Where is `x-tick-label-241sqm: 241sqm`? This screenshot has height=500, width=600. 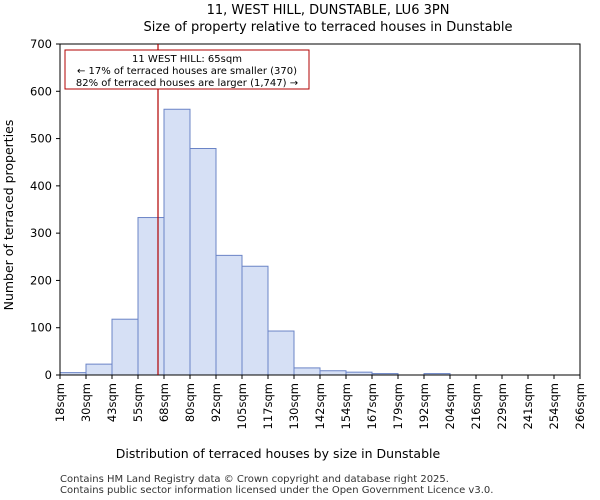
x-tick-label-241sqm: 241sqm is located at coordinates (528, 406).